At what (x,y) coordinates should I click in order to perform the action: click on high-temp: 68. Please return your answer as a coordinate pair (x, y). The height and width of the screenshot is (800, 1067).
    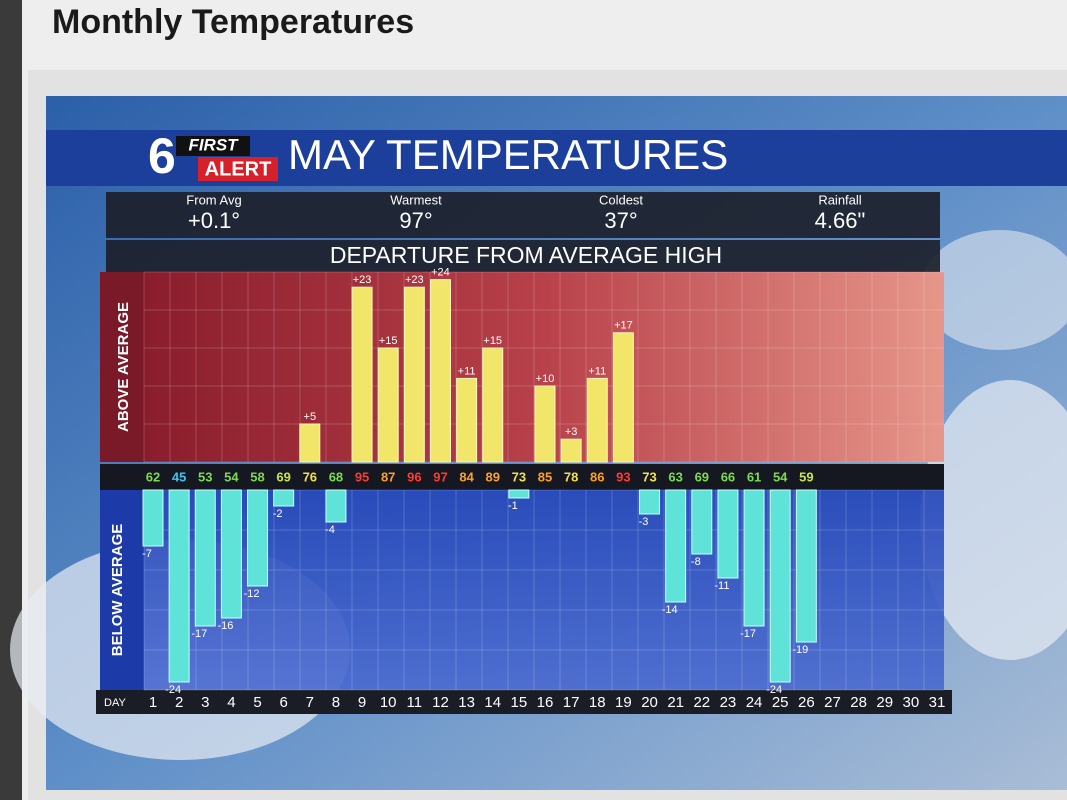
    Looking at the image, I should click on (336, 476).